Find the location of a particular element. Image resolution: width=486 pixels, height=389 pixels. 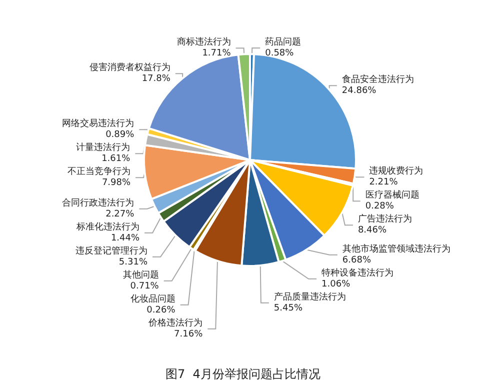

data-label: 0.89% is located at coordinates (120, 135).